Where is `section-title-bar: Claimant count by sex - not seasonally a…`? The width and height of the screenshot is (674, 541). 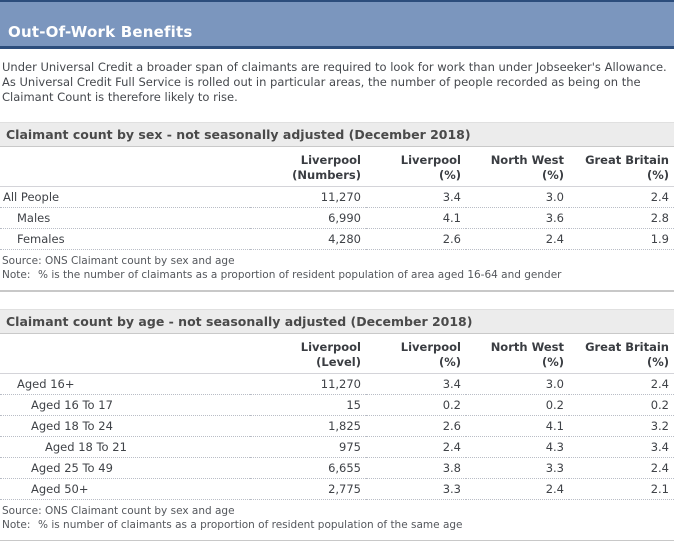 section-title-bar: Claimant count by sex - not seasonally a… is located at coordinates (337, 134).